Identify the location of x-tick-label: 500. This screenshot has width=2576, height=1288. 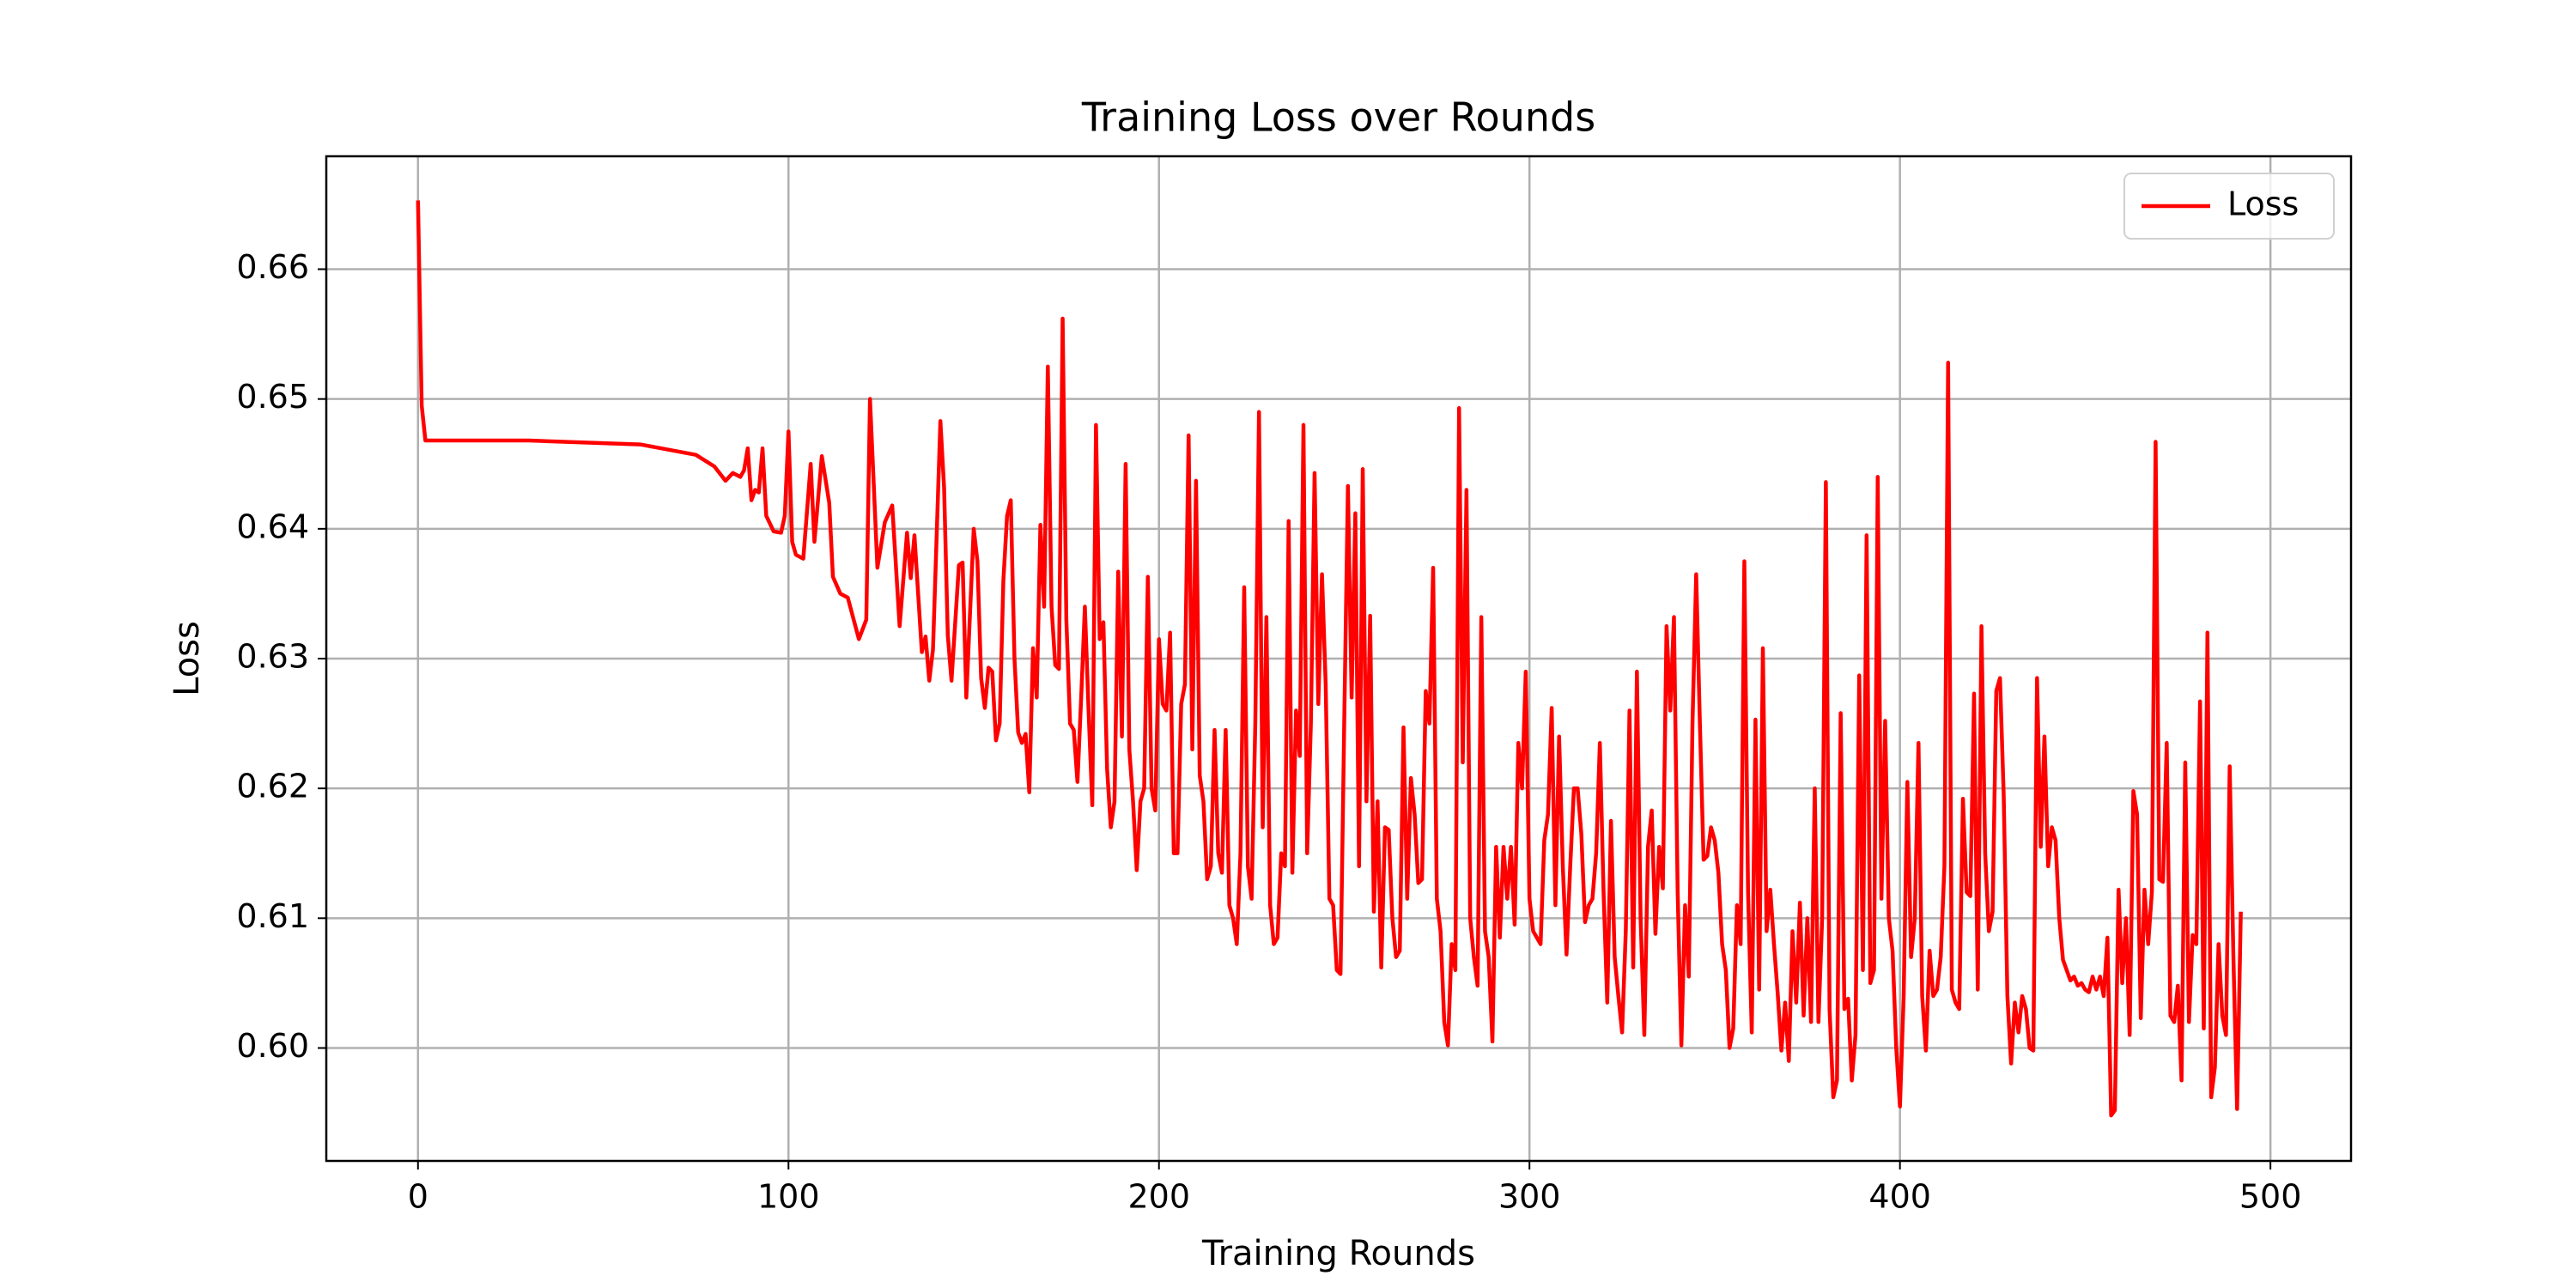
(2270, 1197).